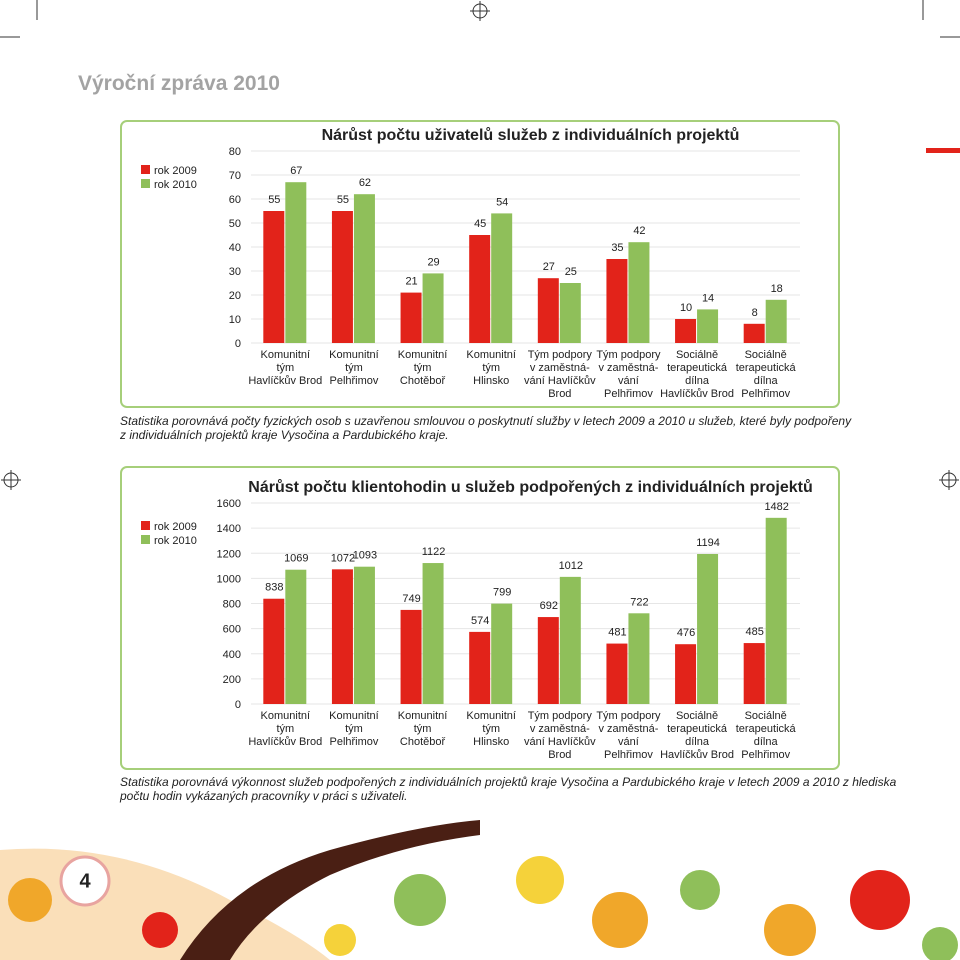  What do you see at coordinates (232, 630) in the screenshot?
I see `y-tick-label: 600` at bounding box center [232, 630].